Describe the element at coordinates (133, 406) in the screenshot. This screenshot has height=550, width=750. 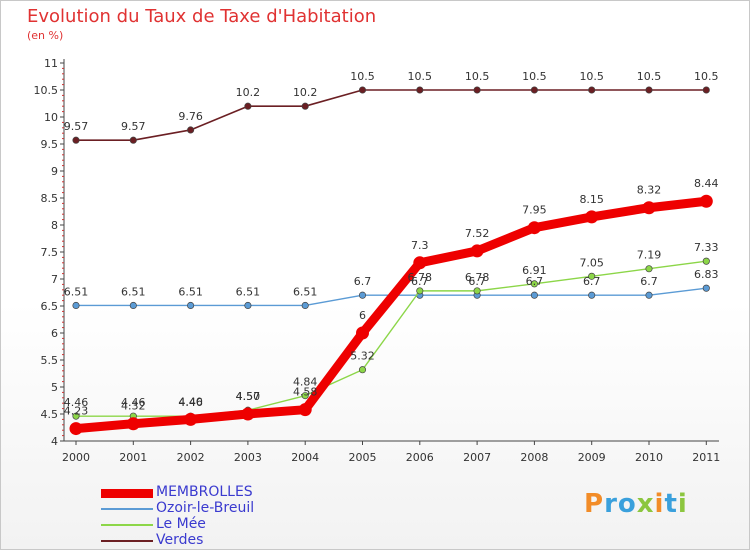
I see `data-label: 4.32` at that location.